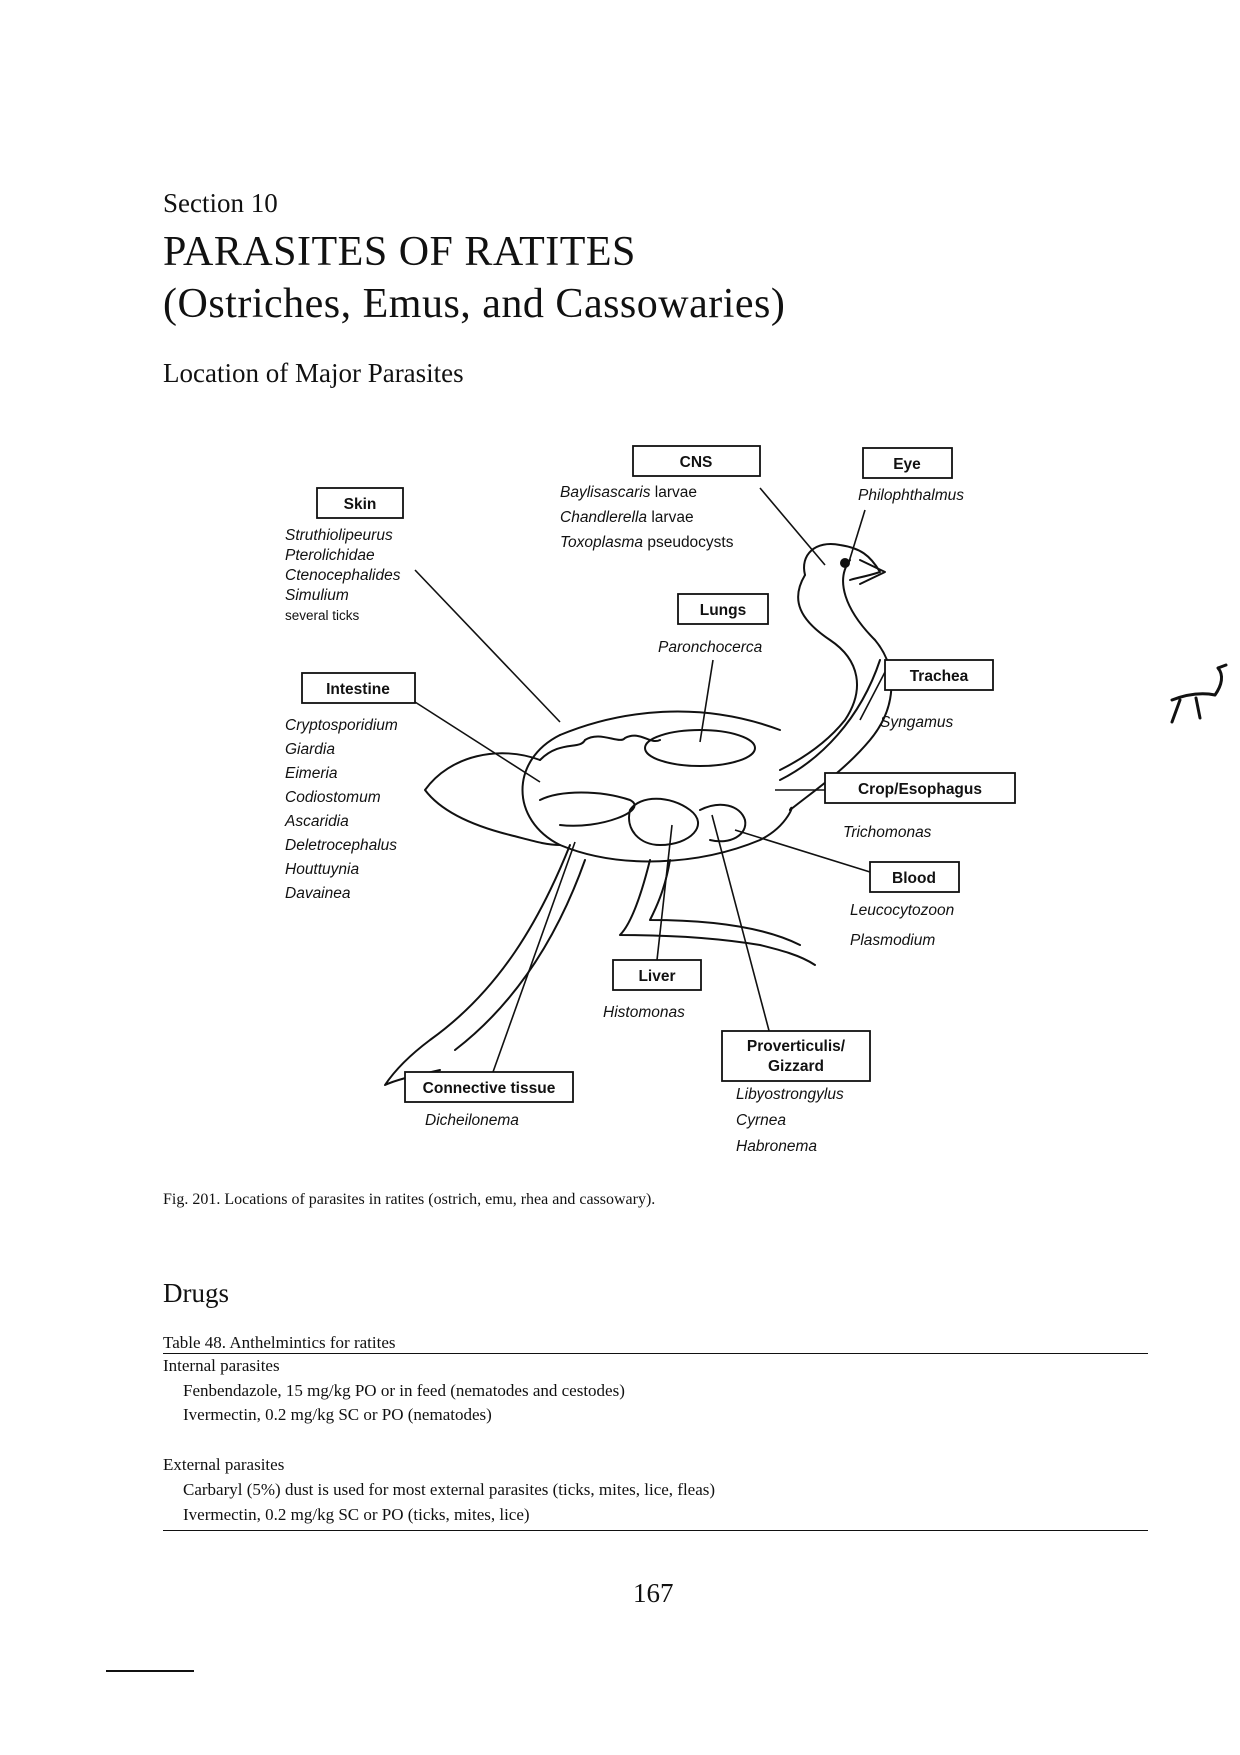  I want to click on lungs-label: Lungs, so click(723, 610).